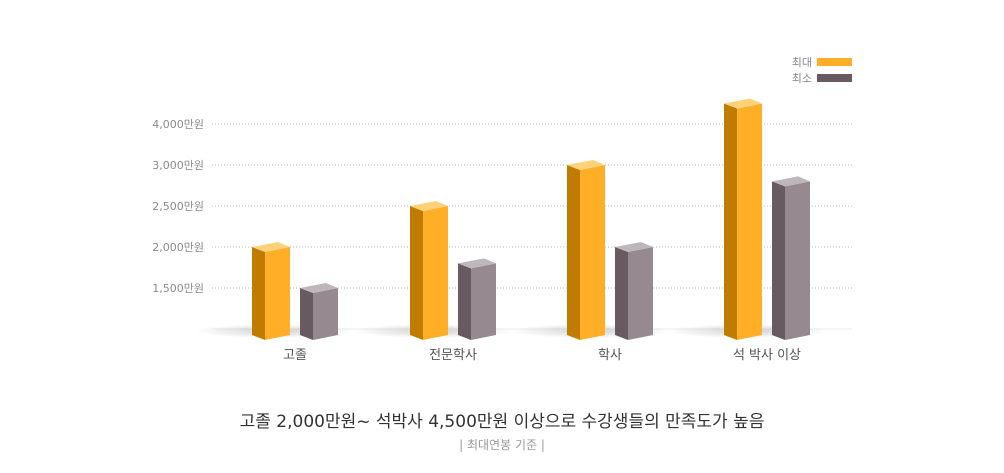  I want to click on x-category-label: 고졸, so click(295, 355).